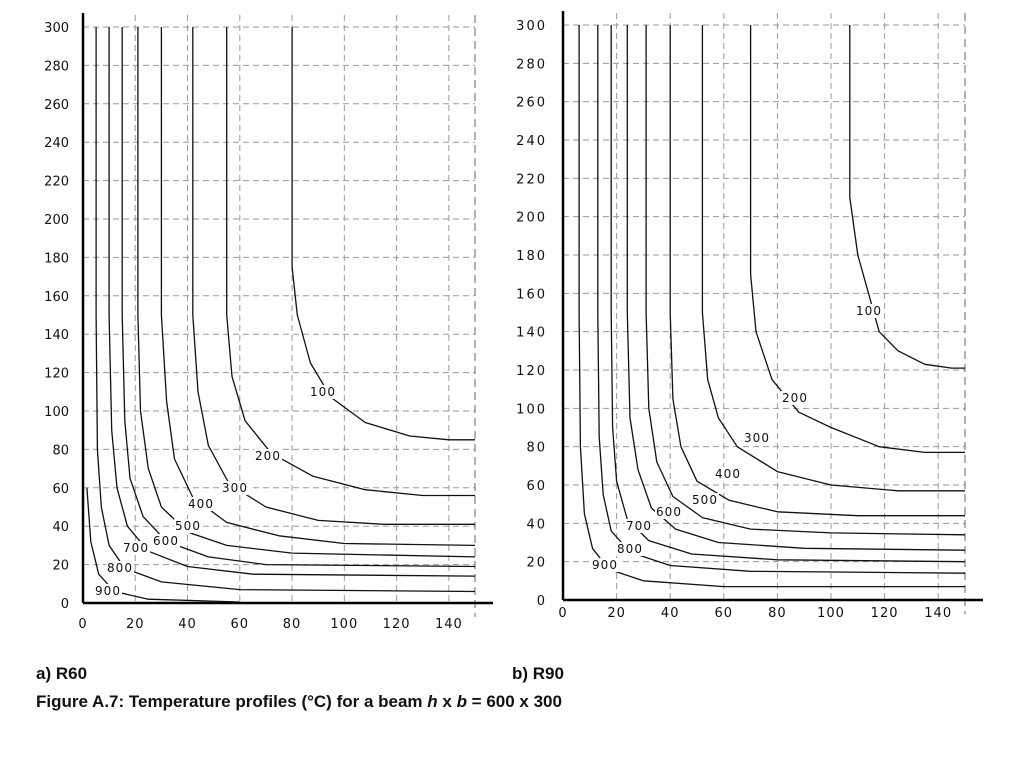 This screenshot has height=774, width=1024. Describe the element at coordinates (531, 103) in the screenshot. I see `y-tick-label: 260` at that location.